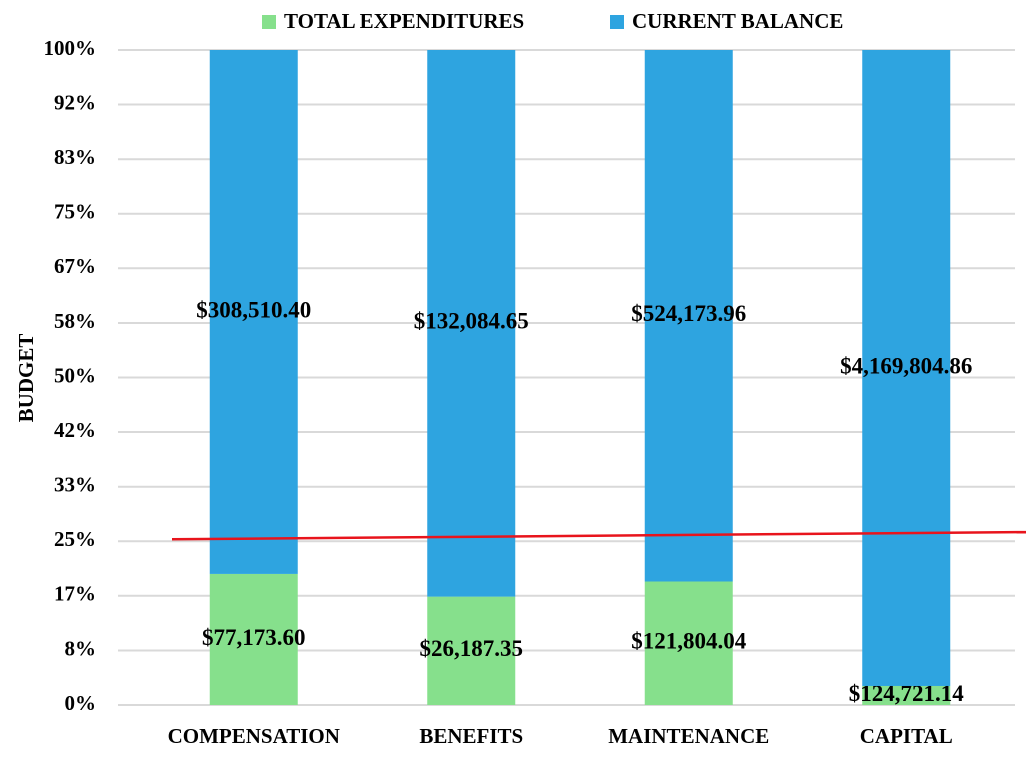 Image resolution: width=1026 pixels, height=759 pixels. What do you see at coordinates (737, 21) in the screenshot?
I see `legend-label: CURRENT BALANCE` at bounding box center [737, 21].